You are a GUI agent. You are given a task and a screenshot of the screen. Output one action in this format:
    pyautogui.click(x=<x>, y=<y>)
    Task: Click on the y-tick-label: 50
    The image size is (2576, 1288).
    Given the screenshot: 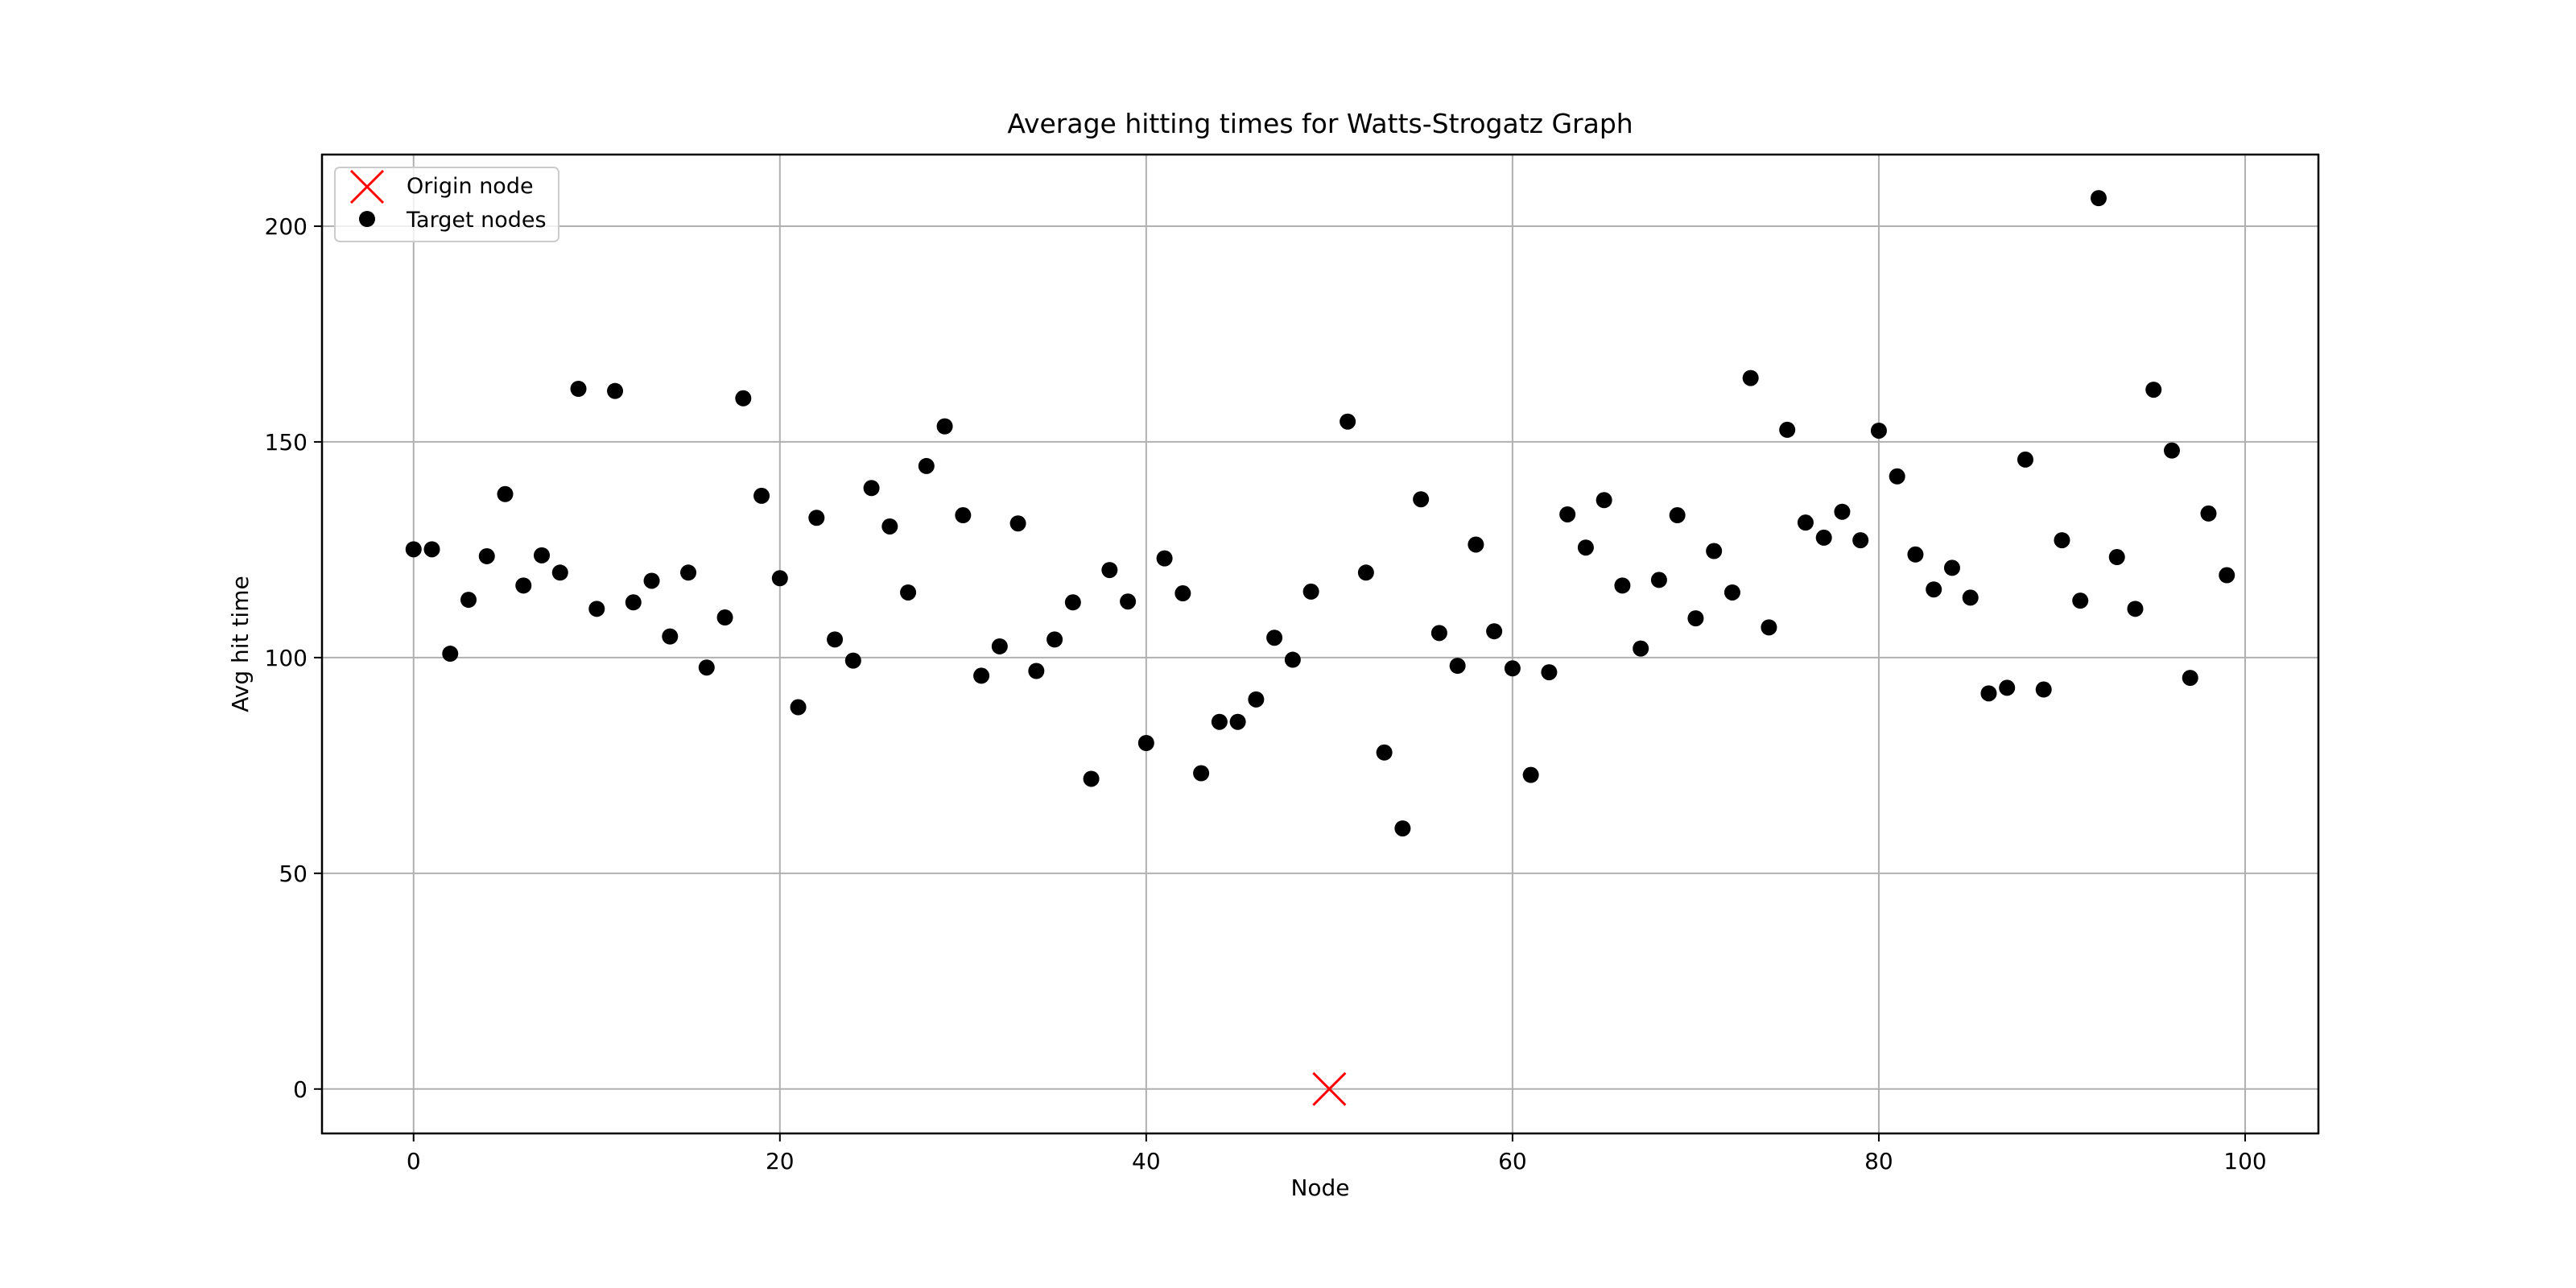 What is the action you would take?
    pyautogui.click(x=293, y=874)
    